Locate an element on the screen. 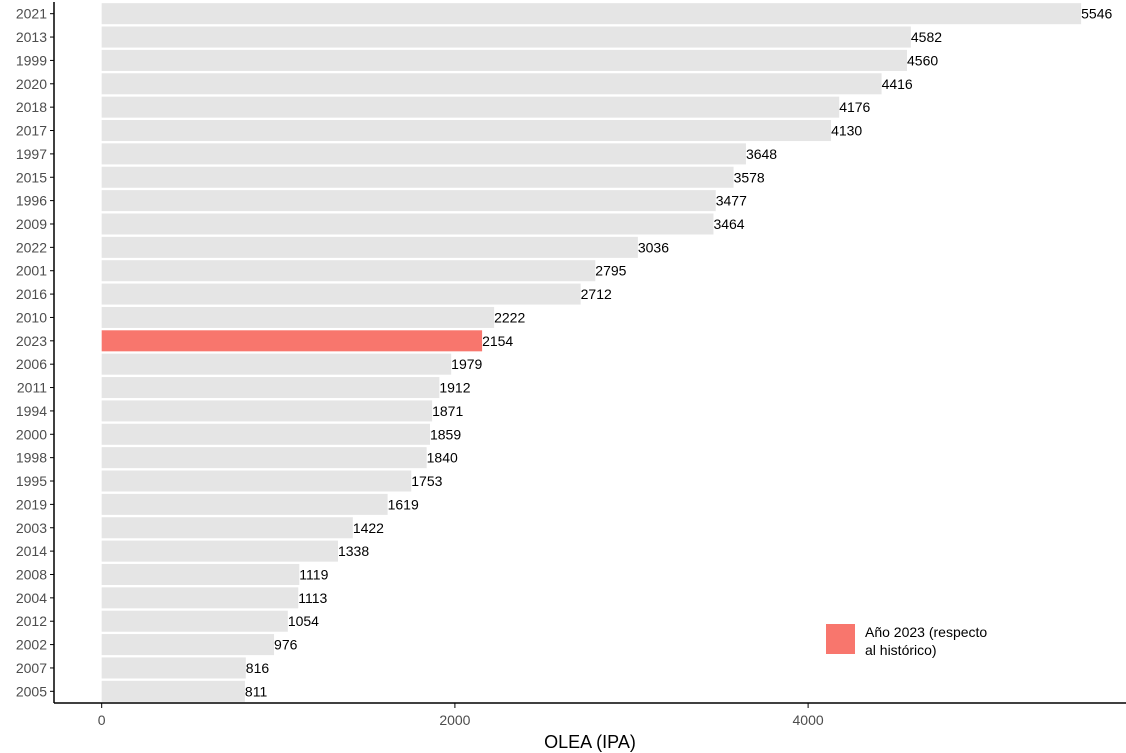 The width and height of the screenshot is (1126, 753). y-tick-label-2005: 2005 is located at coordinates (31, 691).